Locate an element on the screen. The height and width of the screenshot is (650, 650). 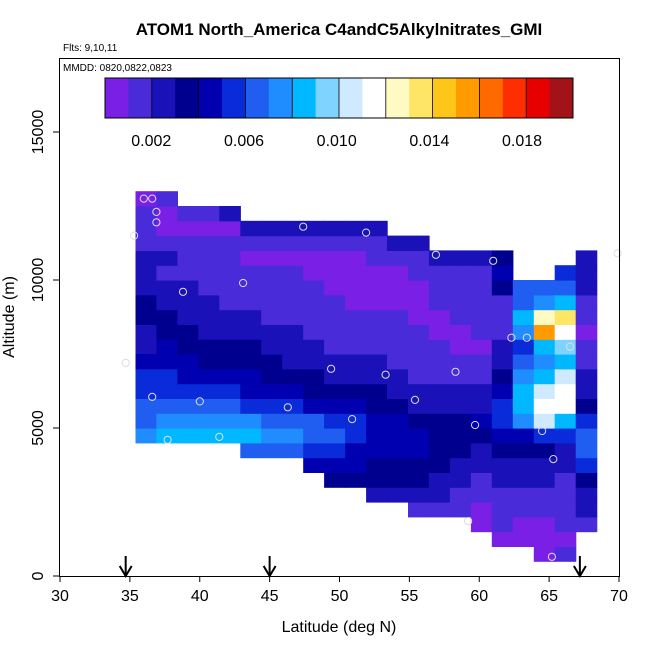
y-tick-label: 0 is located at coordinates (38, 575).